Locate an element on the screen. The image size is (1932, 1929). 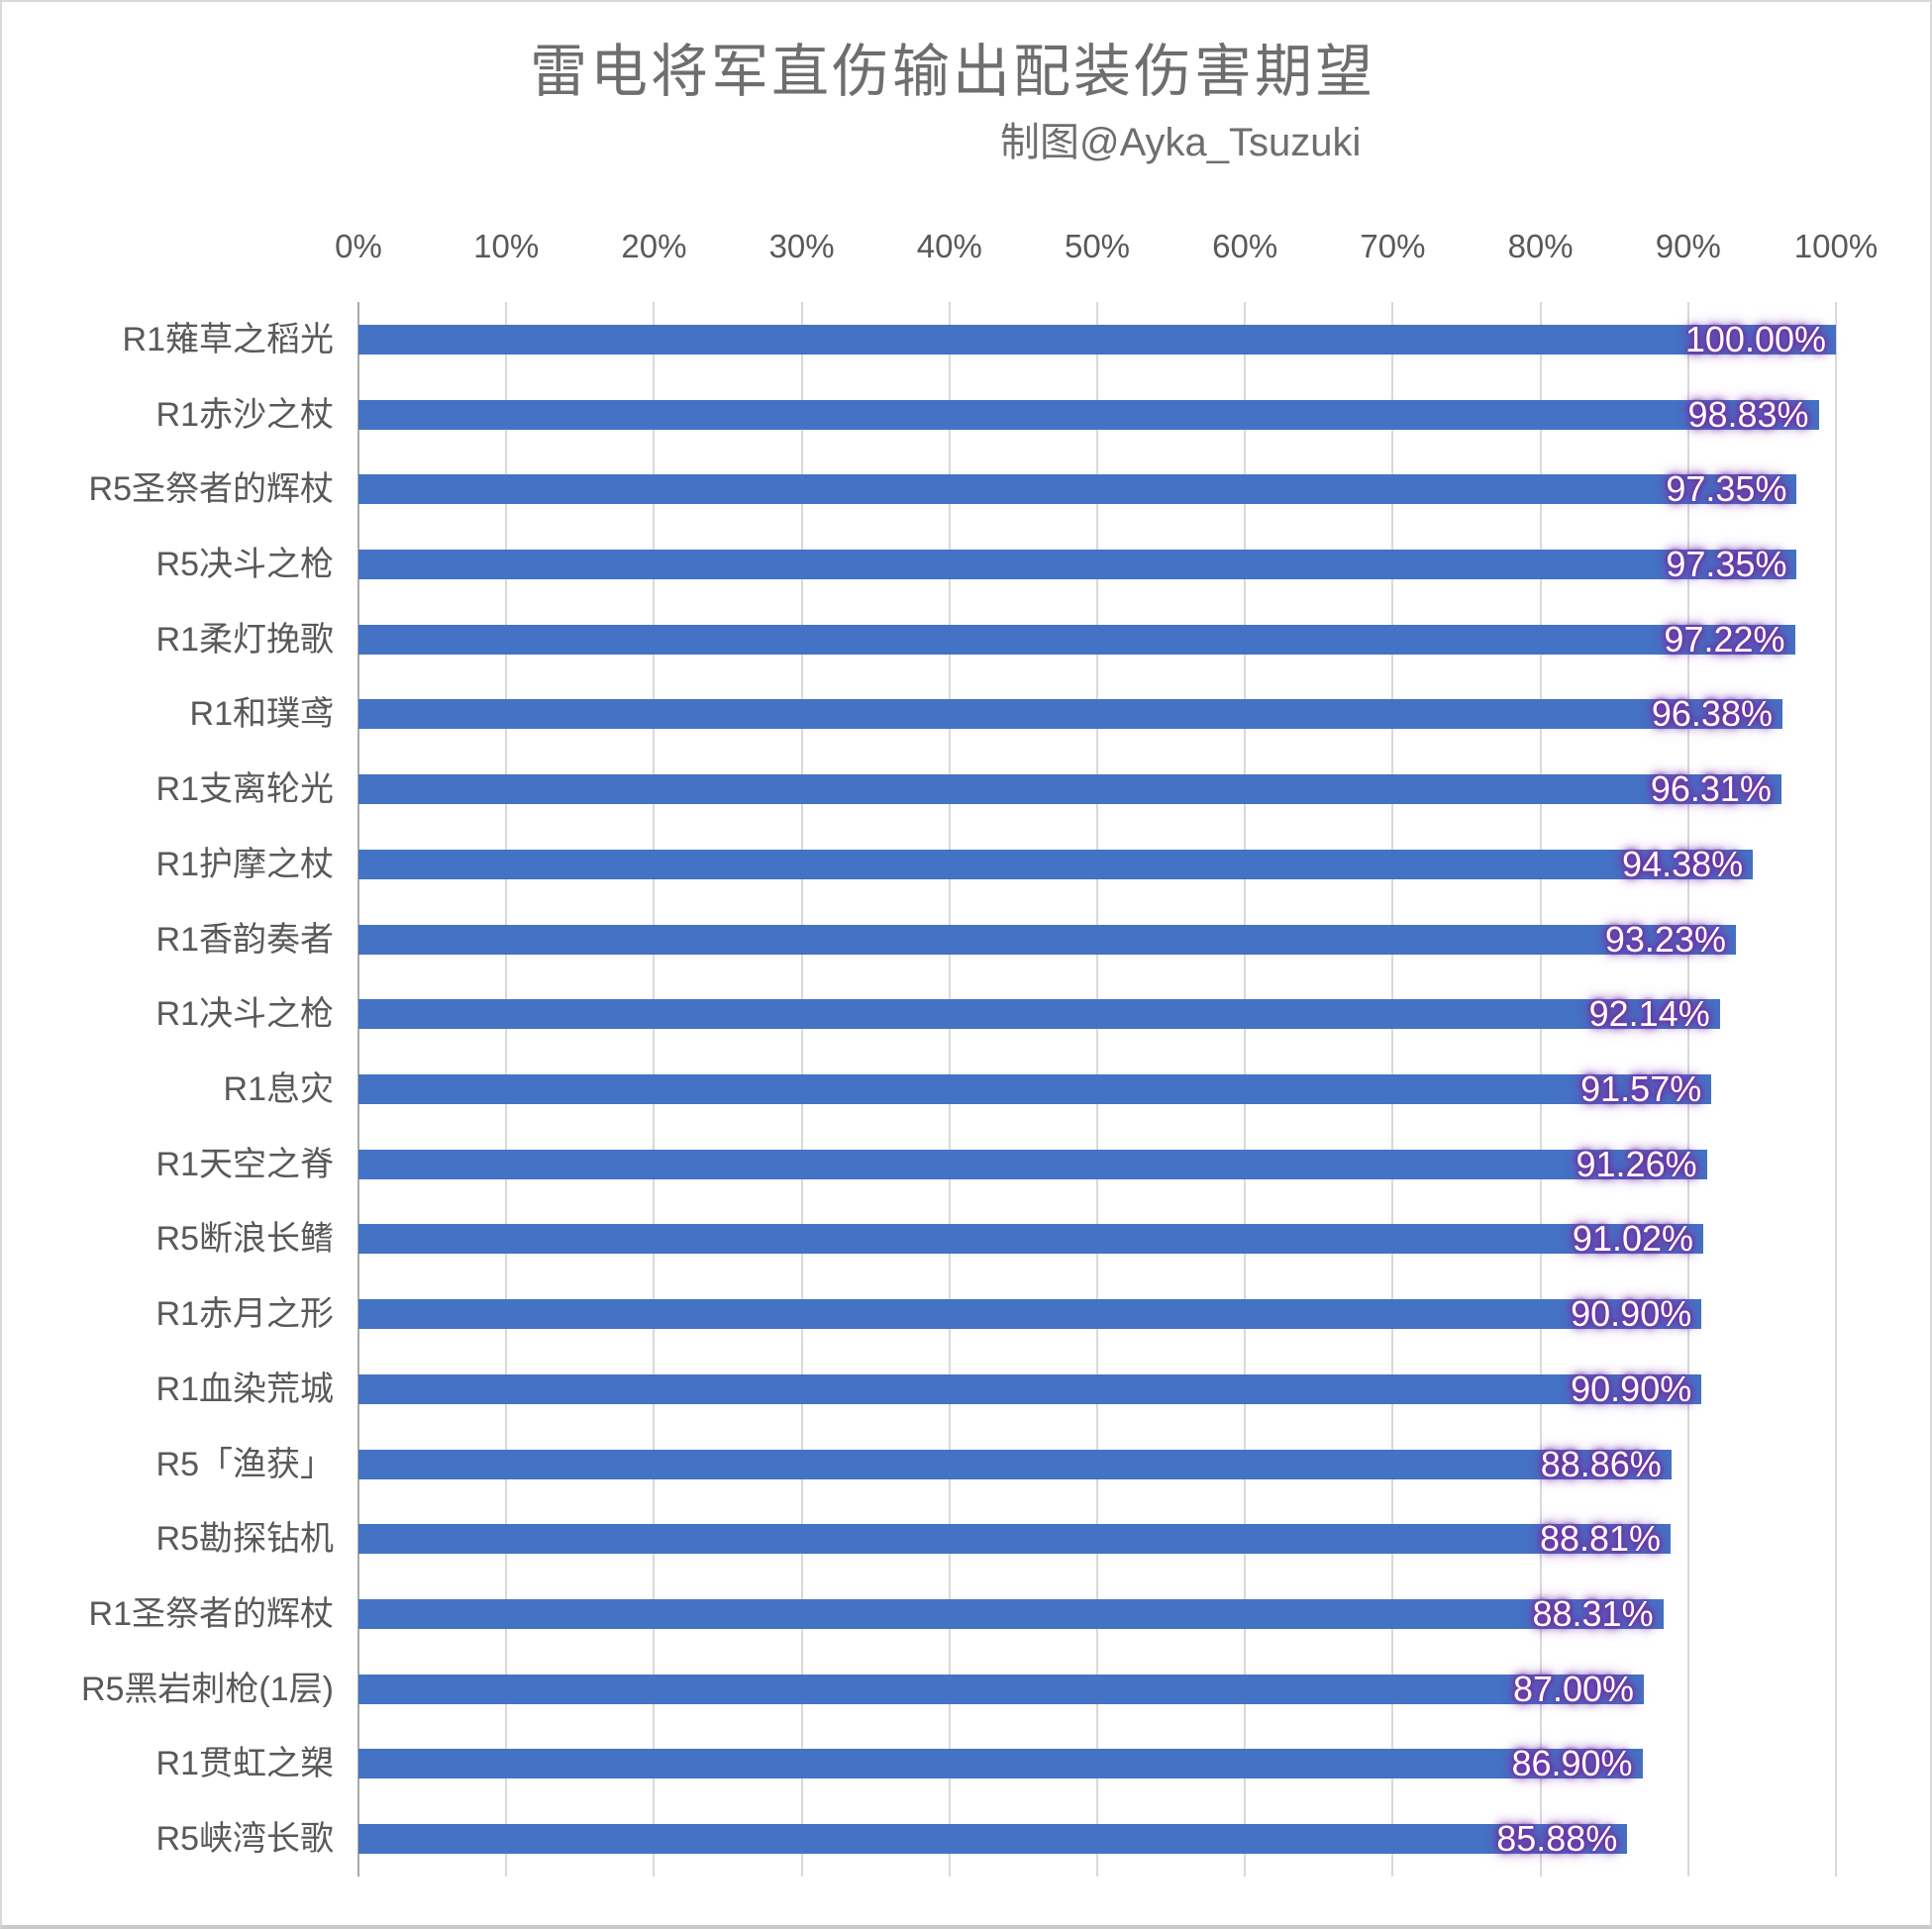
value-label: 97.22% is located at coordinates (1724, 639).